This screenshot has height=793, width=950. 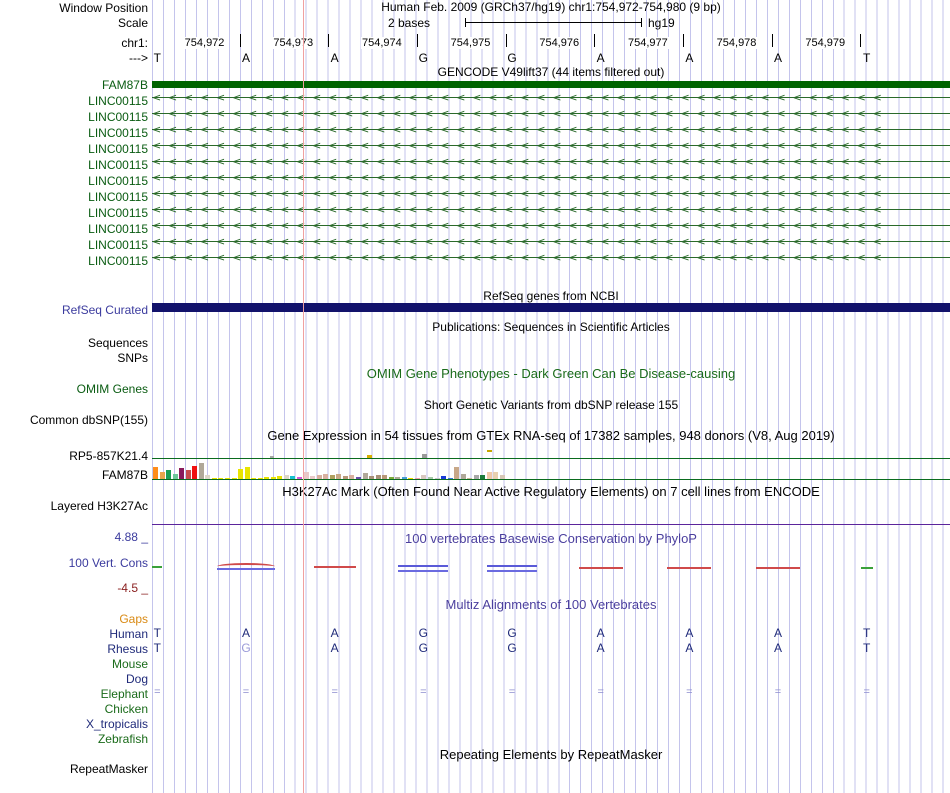 I want to click on label-omim-genes: OMIM Genes, so click(x=112, y=389).